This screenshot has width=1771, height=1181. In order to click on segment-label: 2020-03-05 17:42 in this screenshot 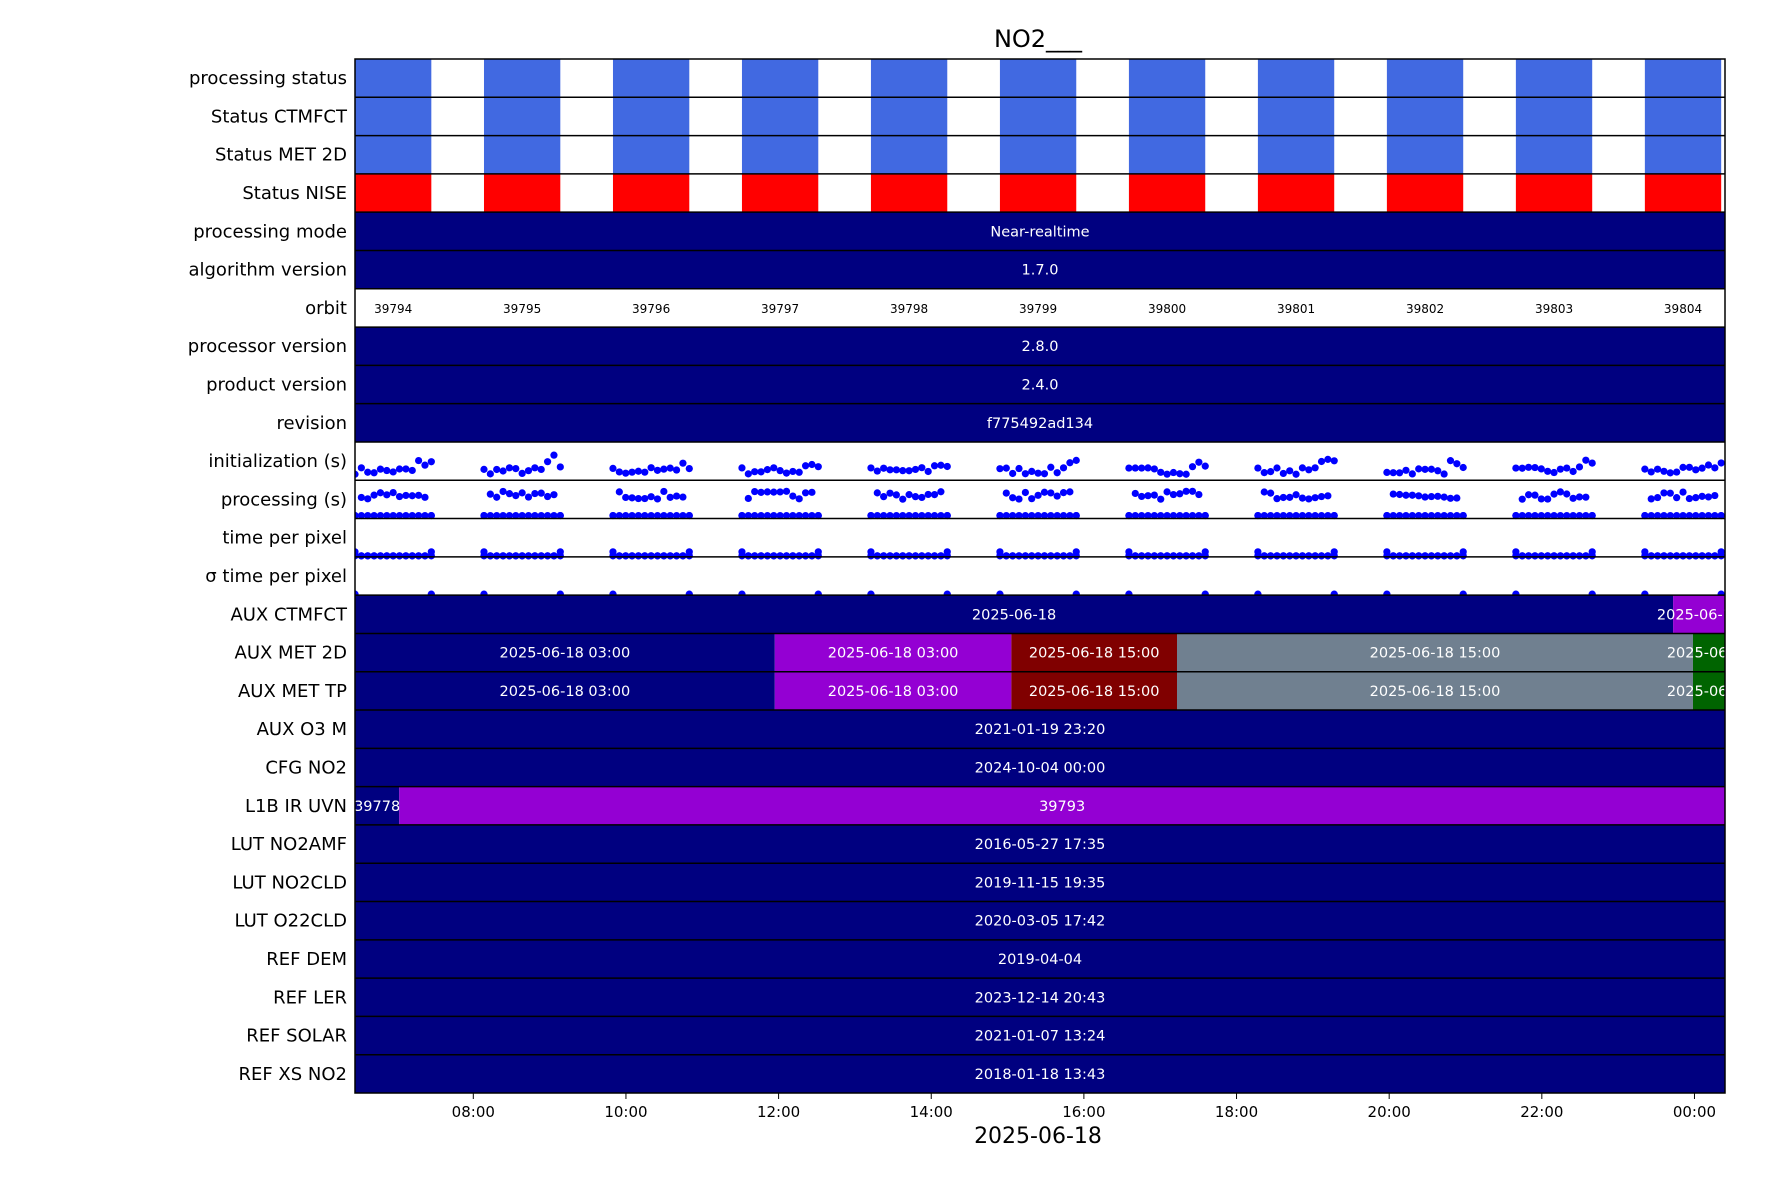, I will do `click(1040, 922)`.